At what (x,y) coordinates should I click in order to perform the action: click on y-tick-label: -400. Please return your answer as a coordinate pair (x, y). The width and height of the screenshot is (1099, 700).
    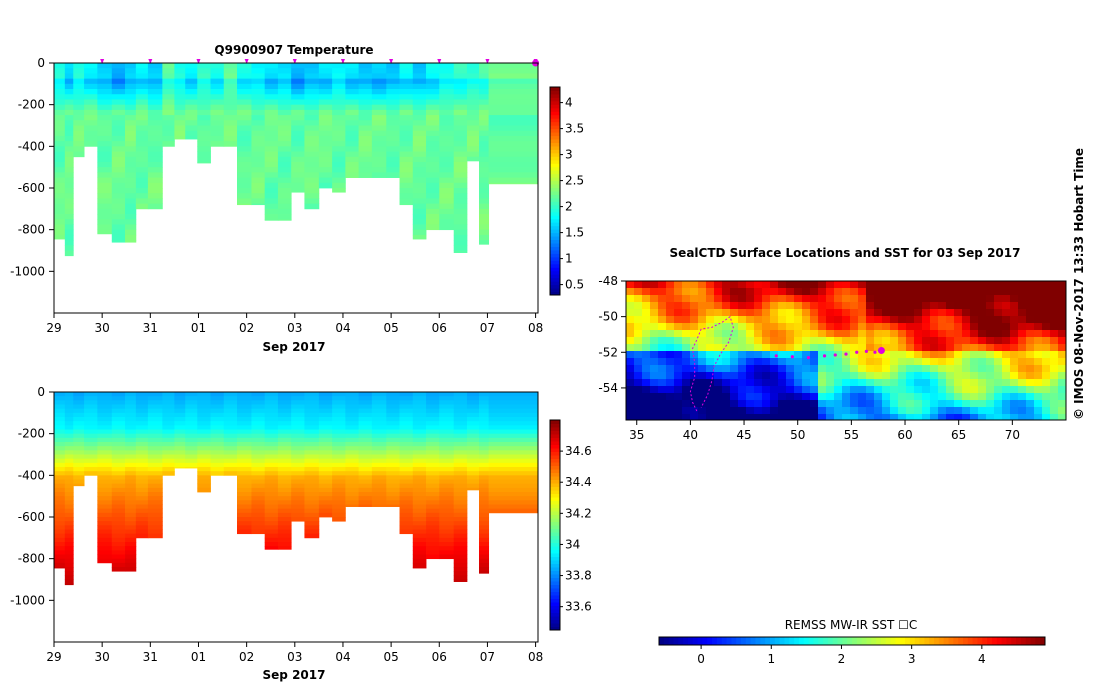
    Looking at the image, I should click on (31, 146).